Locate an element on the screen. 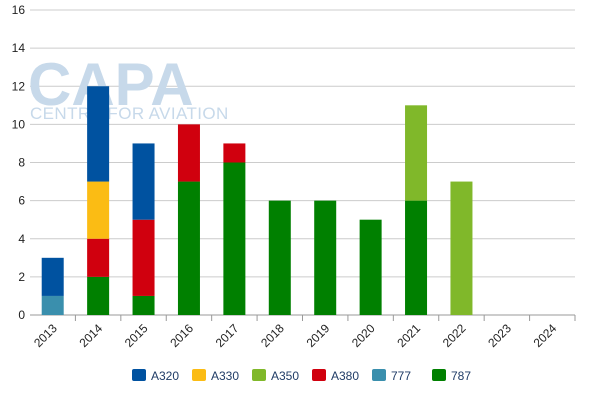  legend-label-a380: A380 is located at coordinates (345, 376).